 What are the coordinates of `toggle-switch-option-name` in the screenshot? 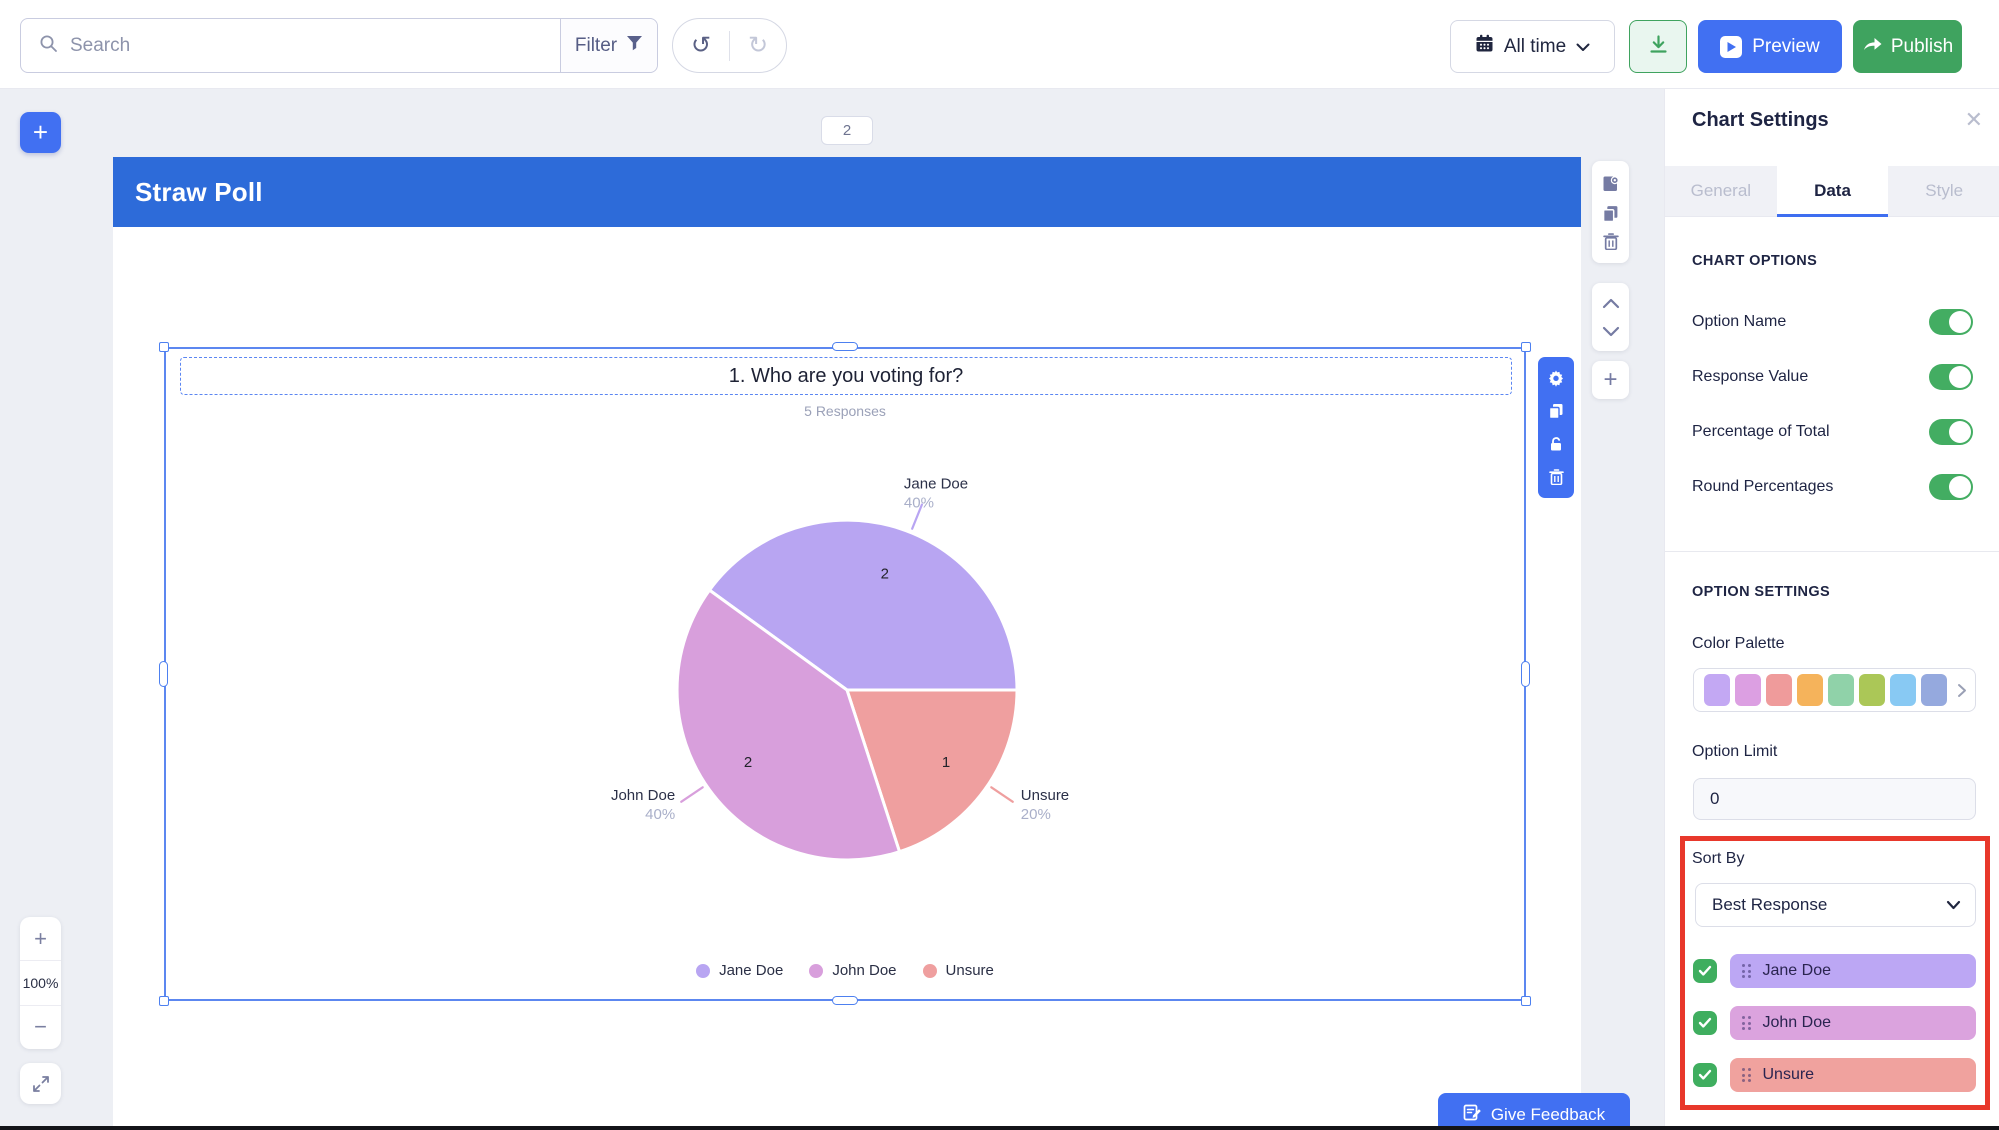 It's located at (1951, 322).